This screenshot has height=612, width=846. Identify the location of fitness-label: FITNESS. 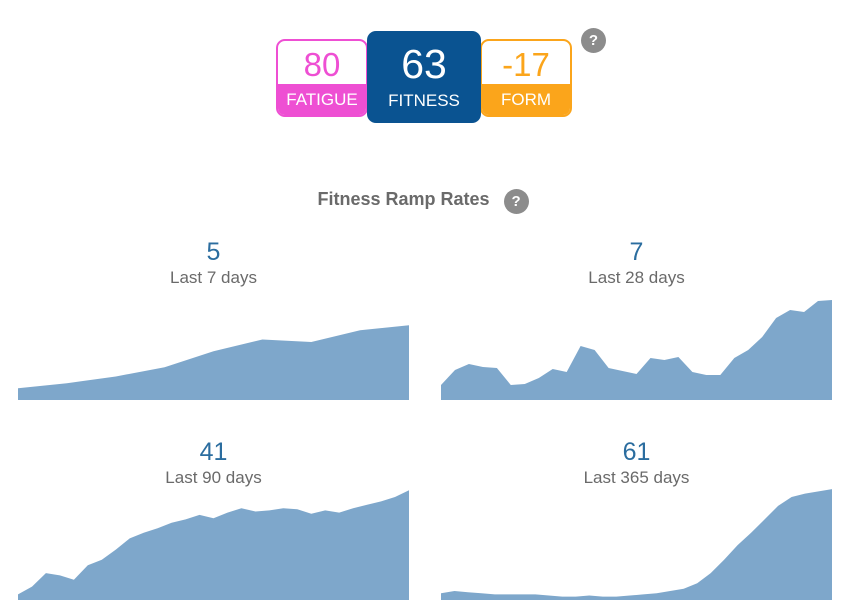
(424, 100).